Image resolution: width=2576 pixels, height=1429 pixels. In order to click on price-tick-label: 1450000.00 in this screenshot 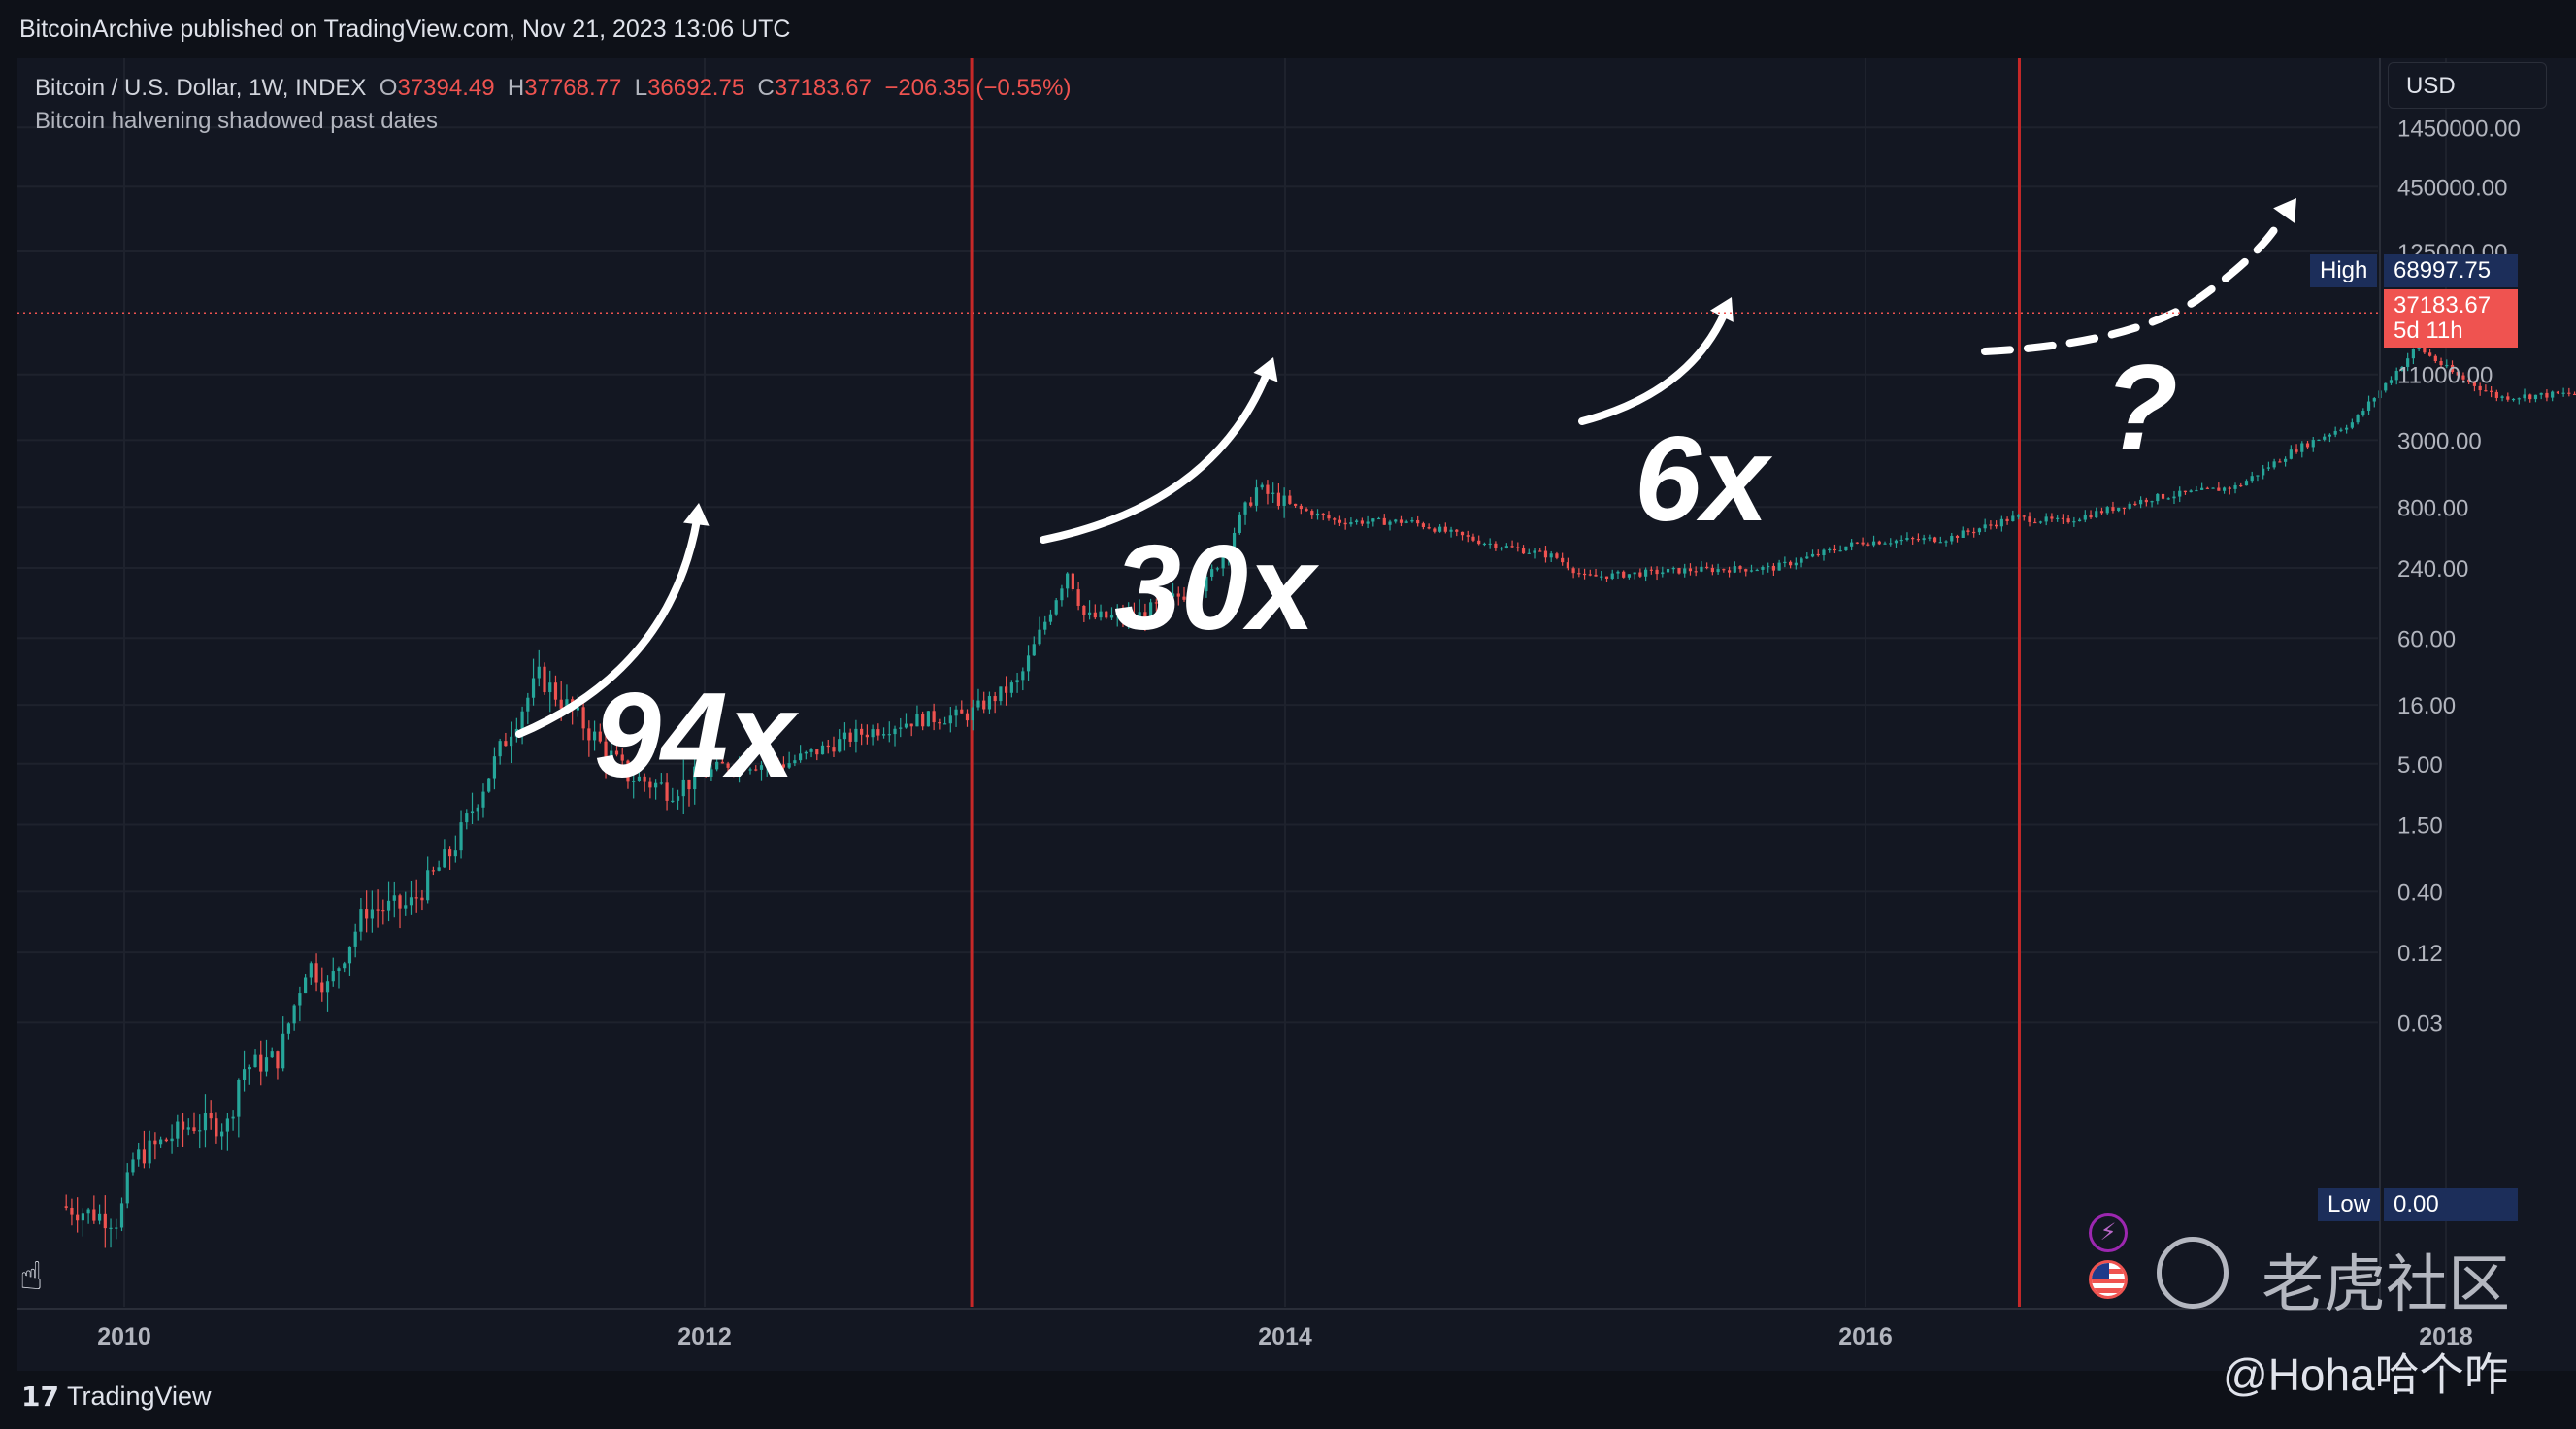, I will do `click(2459, 129)`.